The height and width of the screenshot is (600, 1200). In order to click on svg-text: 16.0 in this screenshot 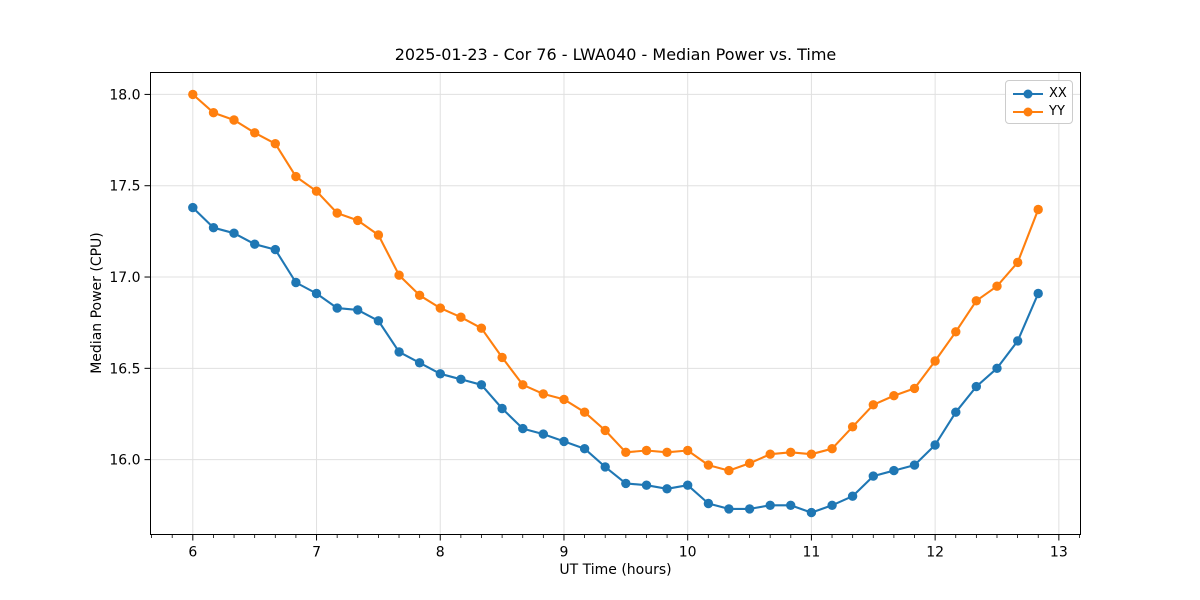, I will do `click(124, 461)`.